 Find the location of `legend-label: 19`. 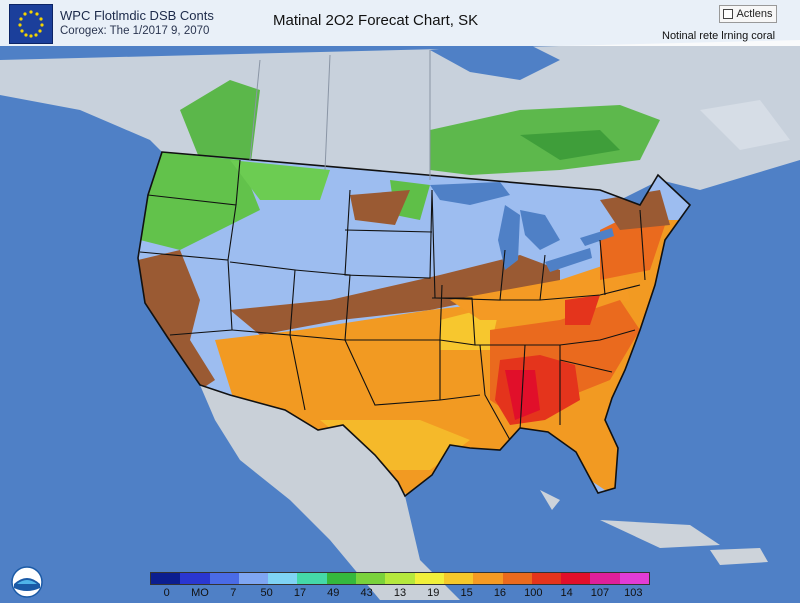

legend-label: 19 is located at coordinates (433, 593).